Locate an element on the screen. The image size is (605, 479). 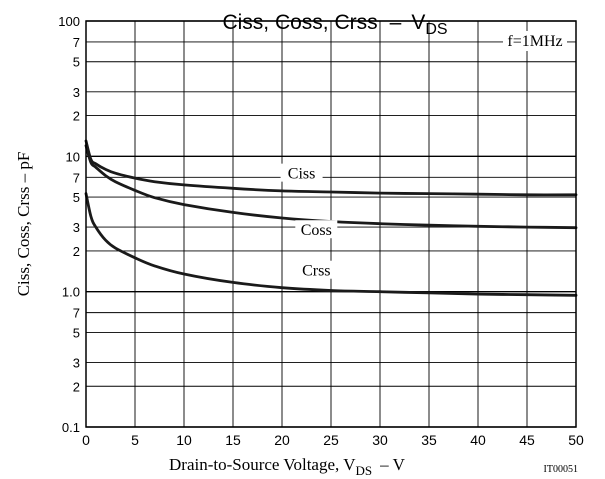
x-tick-labels: 0 5 10 15 20 25 30 35 40 45 50 is located at coordinates (333, 440).